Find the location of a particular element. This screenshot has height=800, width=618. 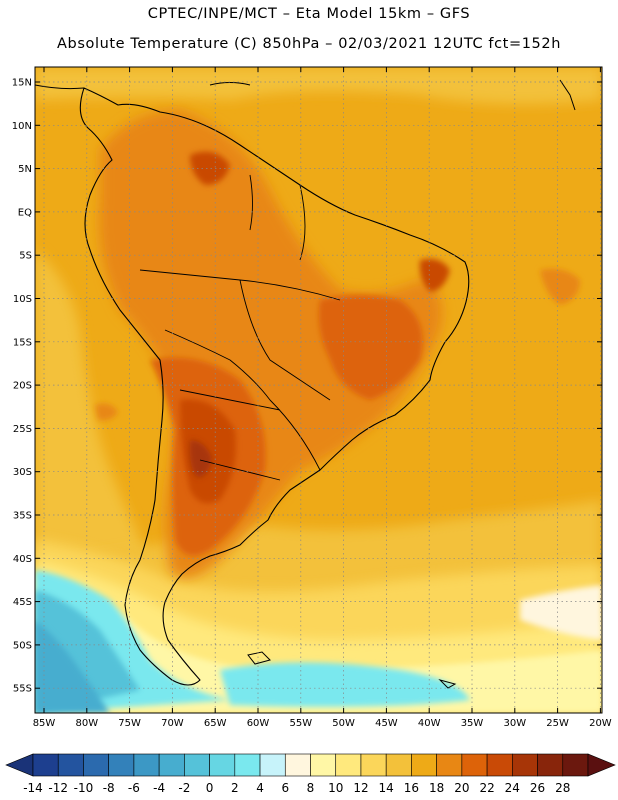

colorbar-under-arrow is located at coordinates (19, 765).